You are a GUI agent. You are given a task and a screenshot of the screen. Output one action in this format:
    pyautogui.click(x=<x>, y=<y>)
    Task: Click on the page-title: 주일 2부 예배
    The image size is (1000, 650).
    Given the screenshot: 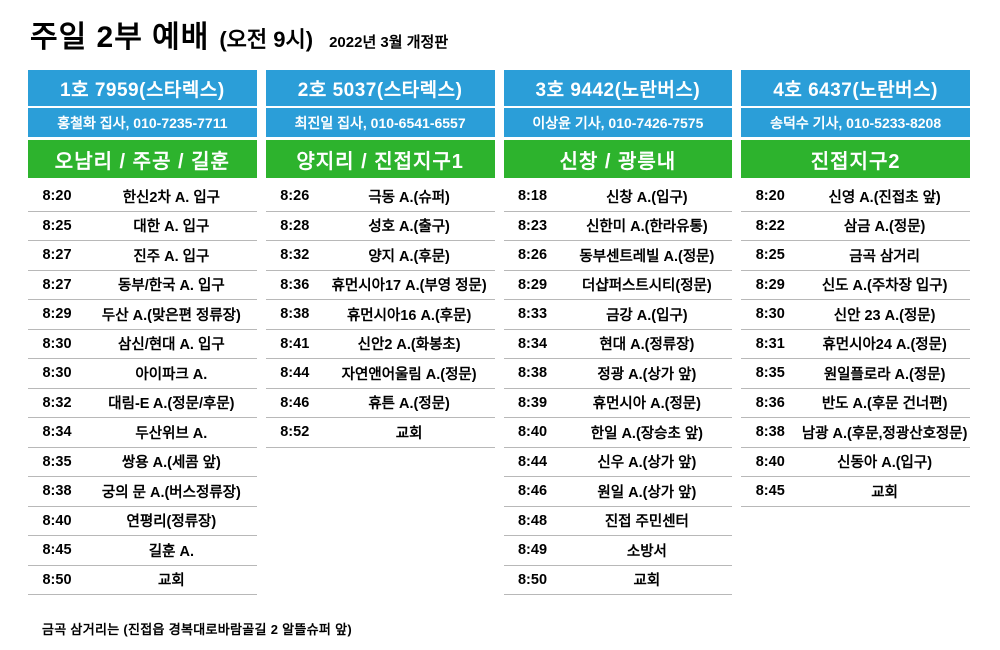 What is the action you would take?
    pyautogui.click(x=120, y=37)
    